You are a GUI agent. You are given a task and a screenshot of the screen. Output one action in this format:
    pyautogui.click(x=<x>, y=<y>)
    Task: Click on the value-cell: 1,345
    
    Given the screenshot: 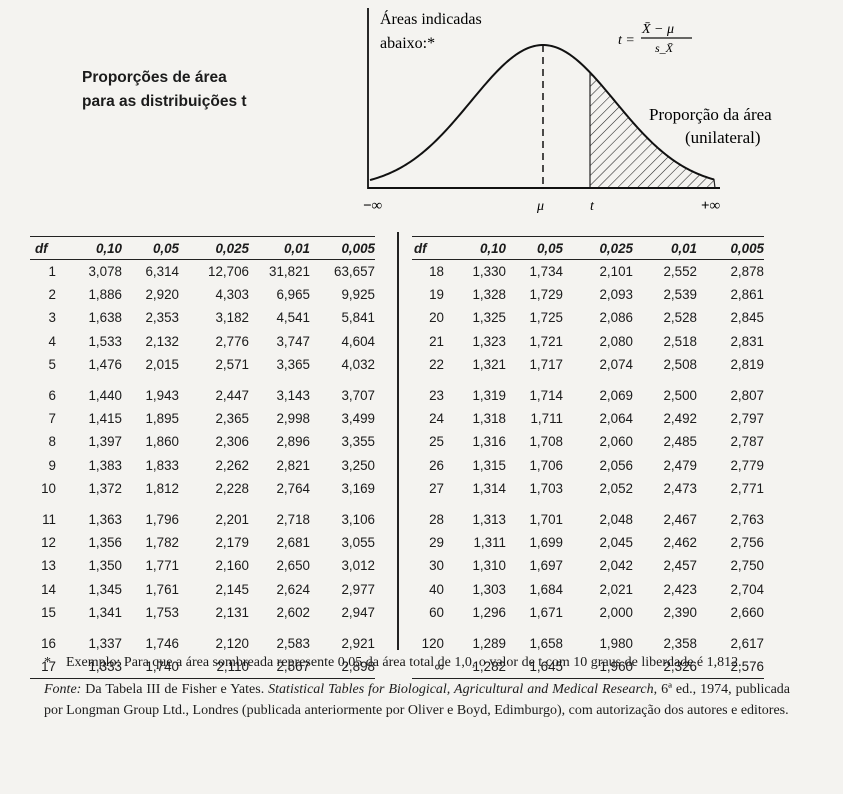 What is the action you would take?
    pyautogui.click(x=105, y=589)
    